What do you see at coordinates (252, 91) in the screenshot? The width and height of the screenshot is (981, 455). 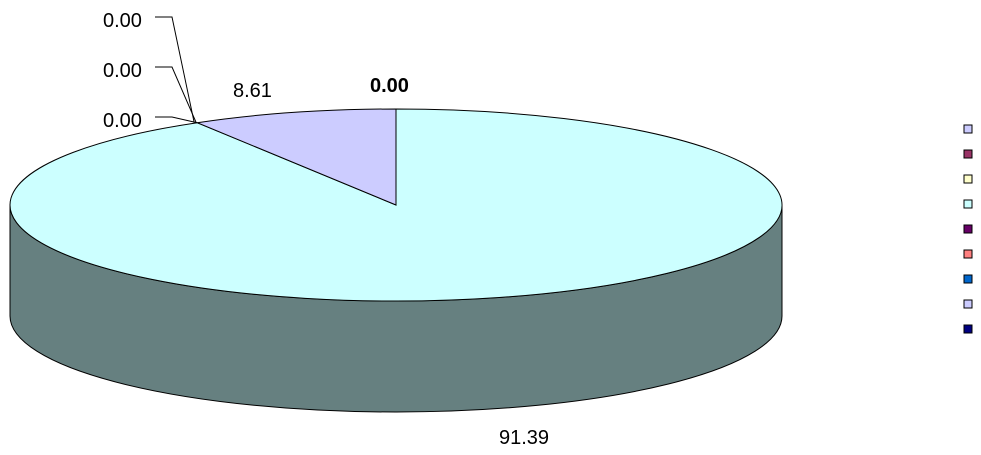 I see `data-label-slice-1: 8.61` at bounding box center [252, 91].